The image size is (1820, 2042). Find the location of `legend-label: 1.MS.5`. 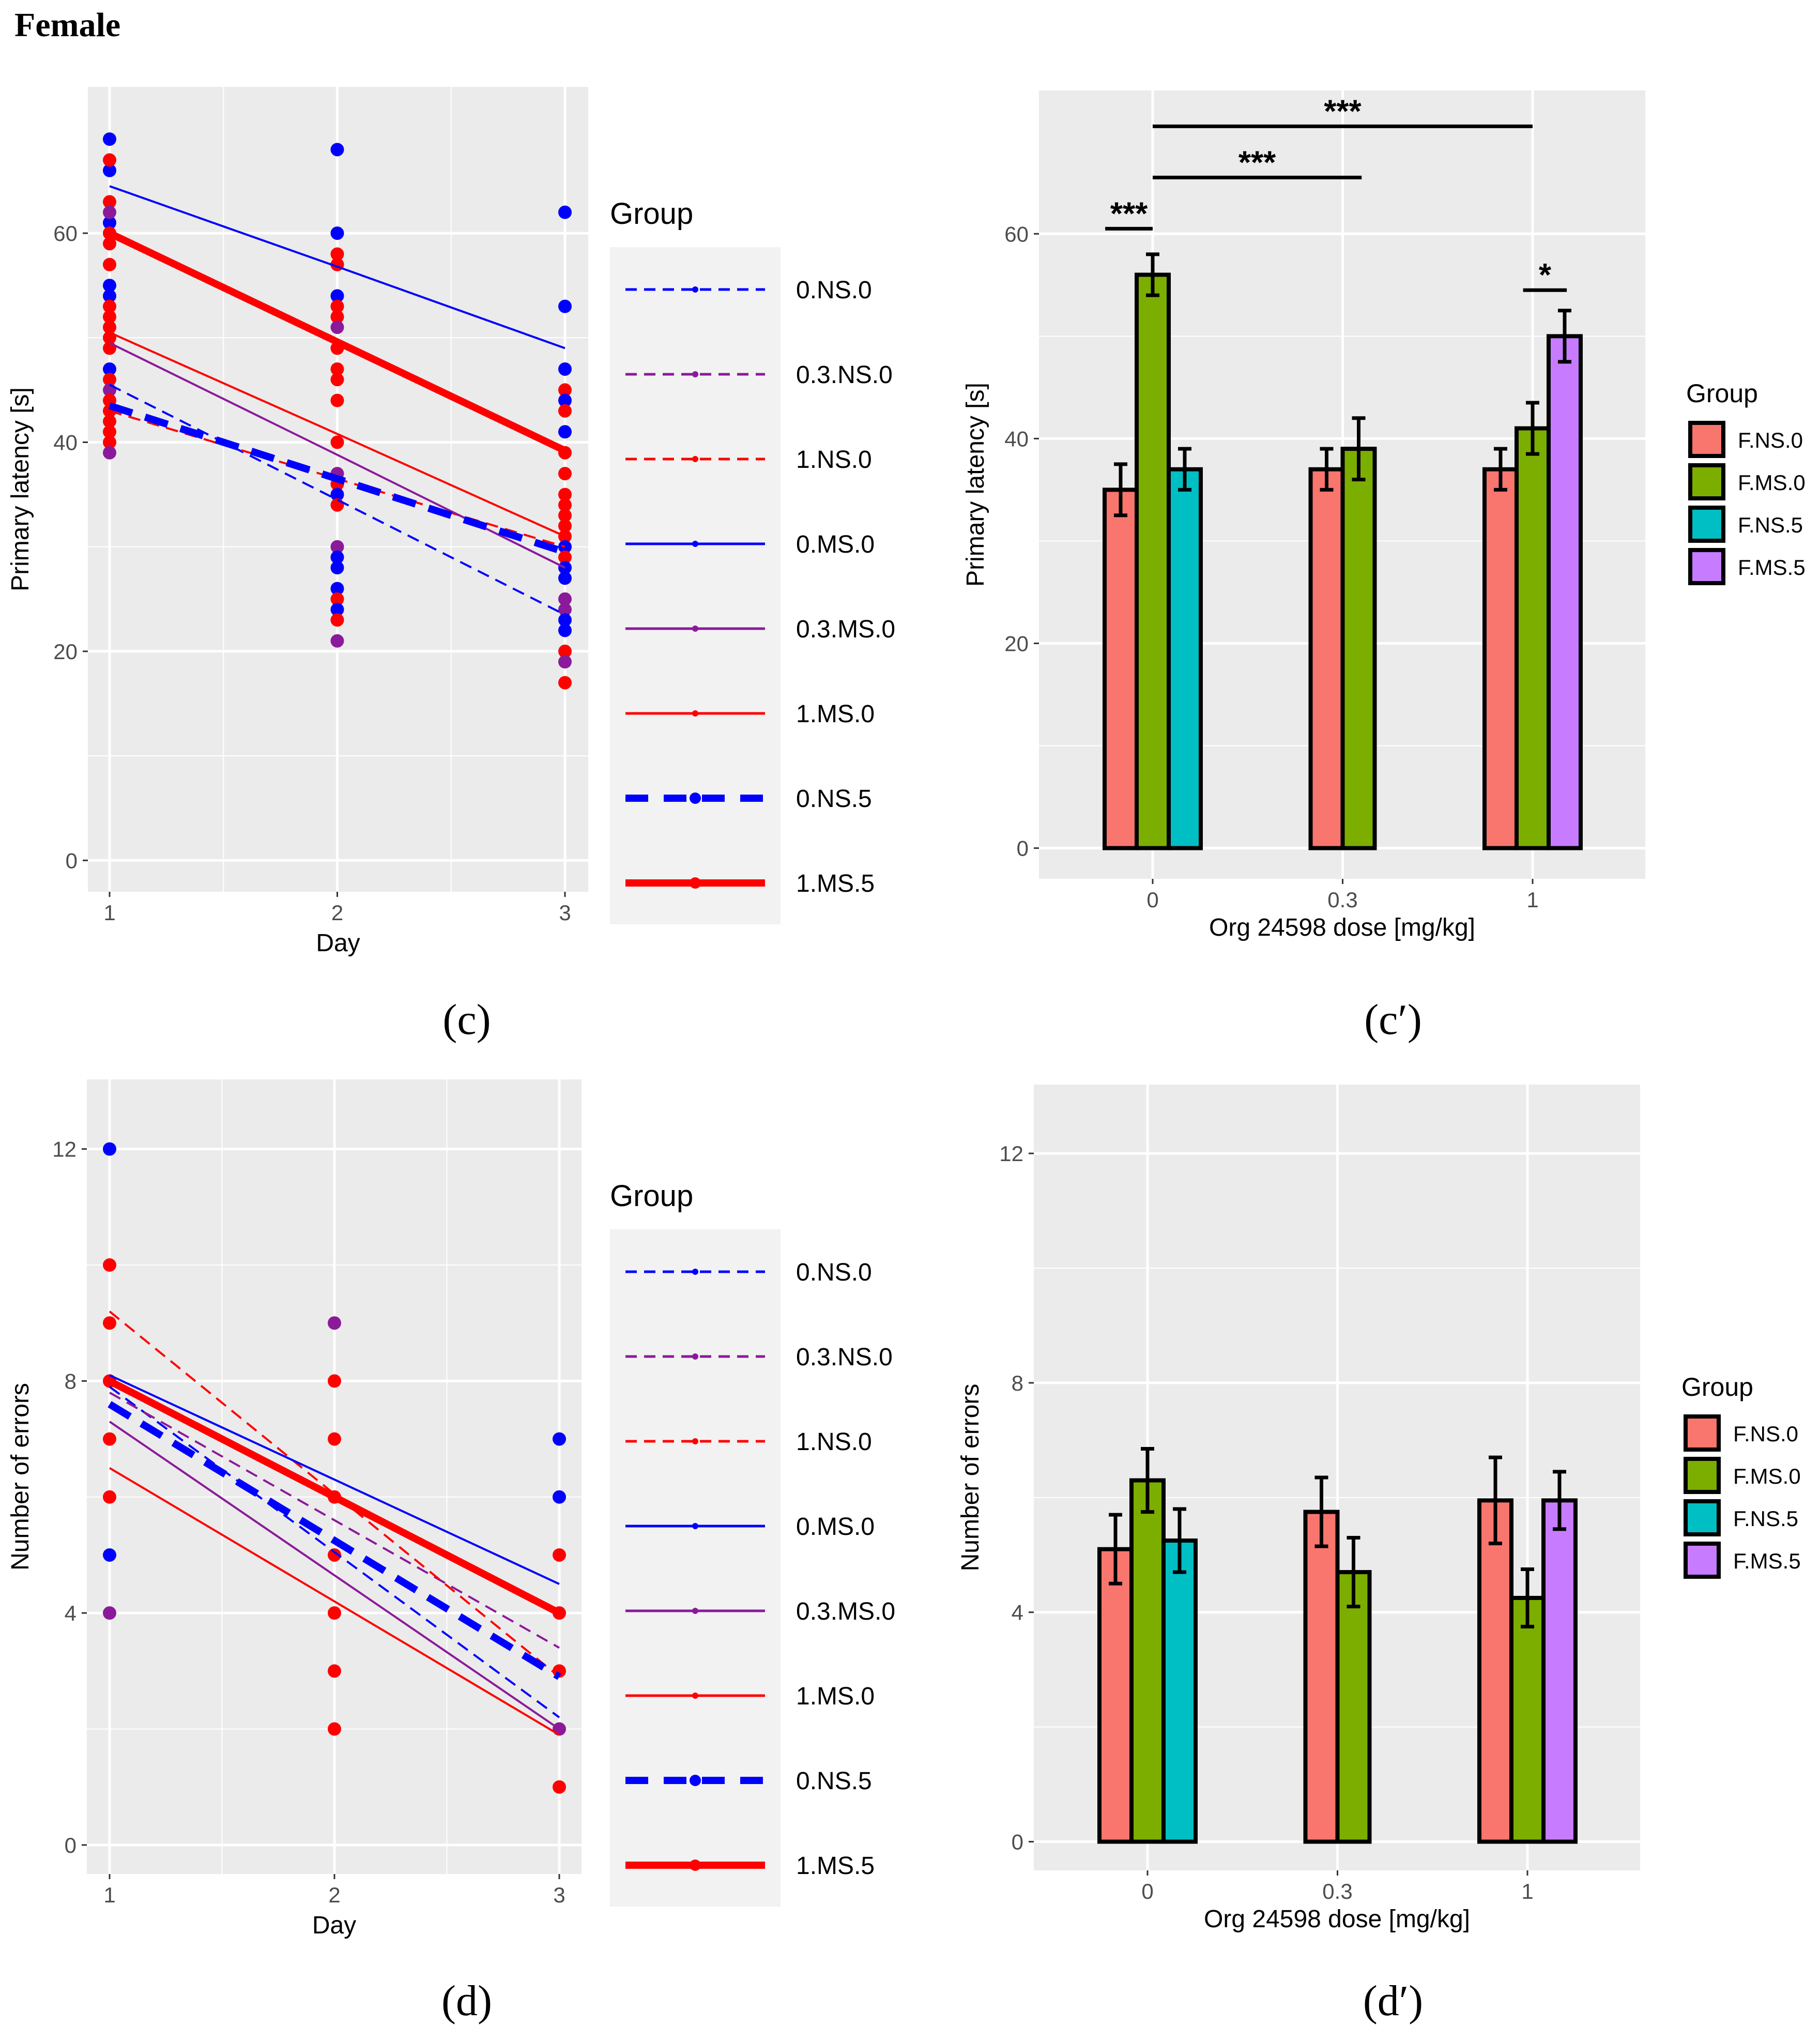

legend-label: 1.MS.5 is located at coordinates (836, 1866).